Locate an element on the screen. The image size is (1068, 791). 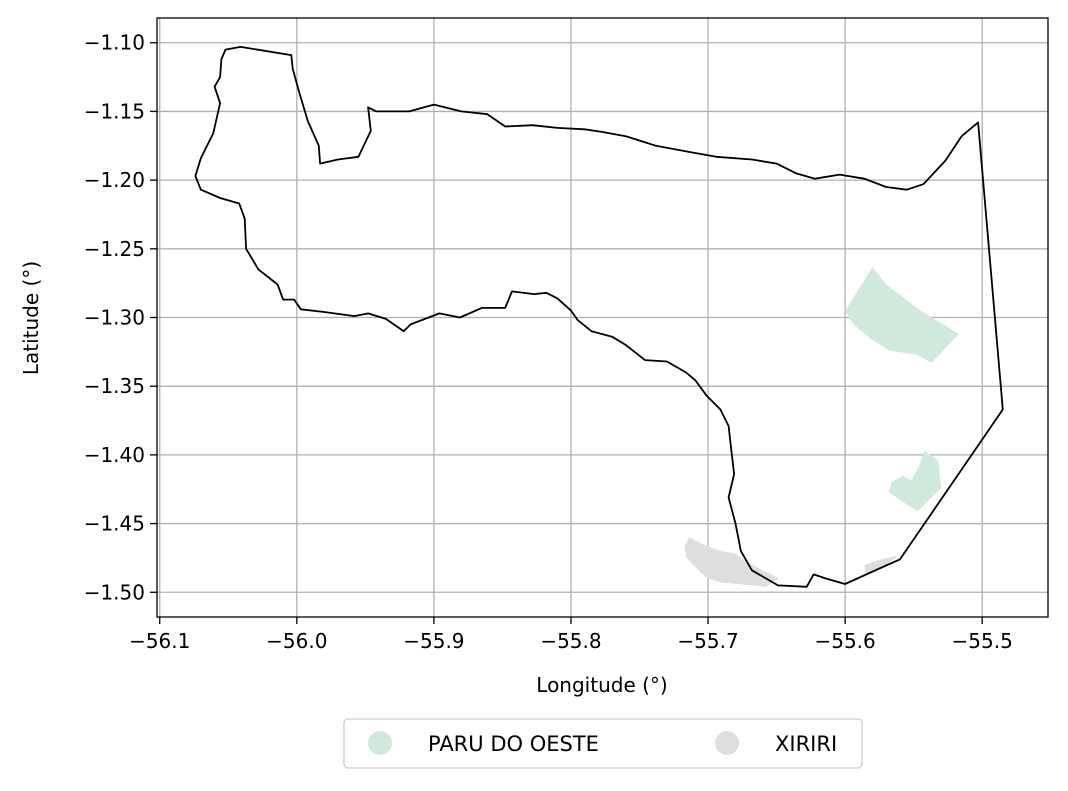
y-tick-label: −1.30 is located at coordinates (114, 318).